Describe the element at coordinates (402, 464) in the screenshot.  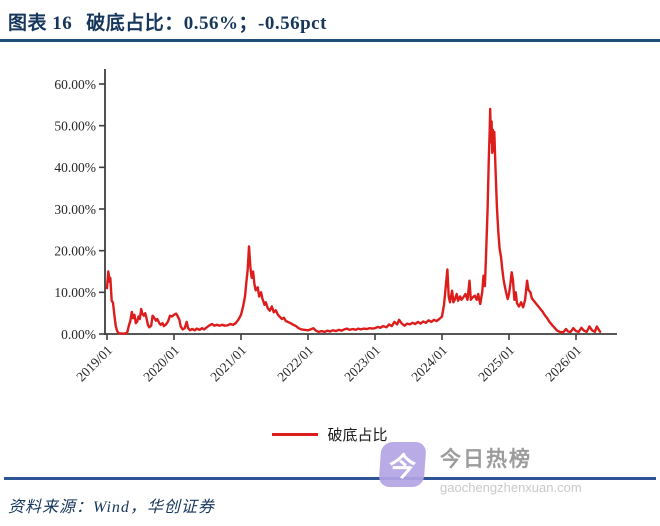
I see `watermark-app-icon: 今` at that location.